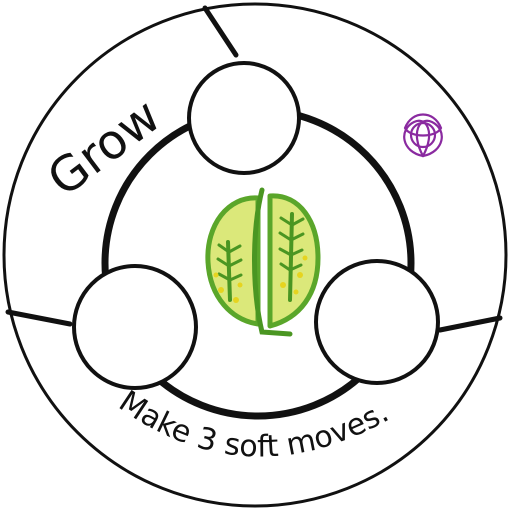 The image size is (511, 511). Describe the element at coordinates (470, 324) in the screenshot. I see `divider-right` at that location.